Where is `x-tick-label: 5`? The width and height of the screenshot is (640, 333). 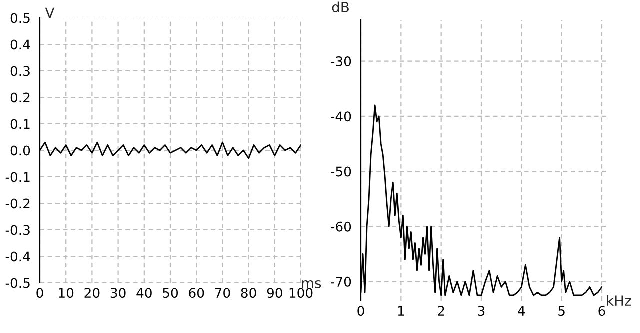 x-tick-label: 5 is located at coordinates (561, 311).